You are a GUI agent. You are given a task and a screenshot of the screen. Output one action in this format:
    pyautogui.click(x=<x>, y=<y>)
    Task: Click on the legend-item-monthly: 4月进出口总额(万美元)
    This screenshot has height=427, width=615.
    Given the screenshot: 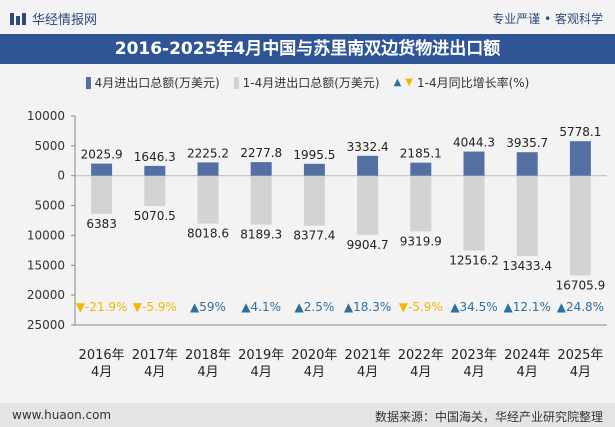 What is the action you would take?
    pyautogui.click(x=152, y=82)
    